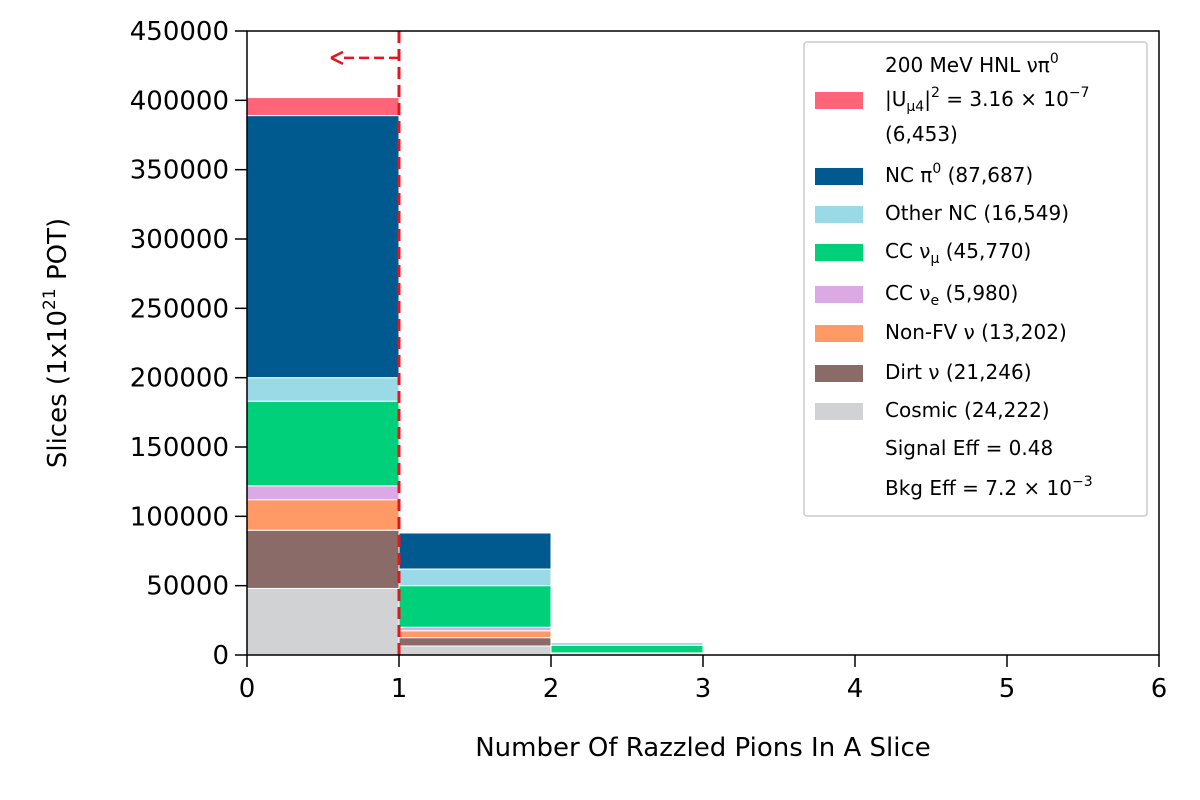 The width and height of the screenshot is (1200, 800). I want to click on cut-arrow-head, so click(337, 57).